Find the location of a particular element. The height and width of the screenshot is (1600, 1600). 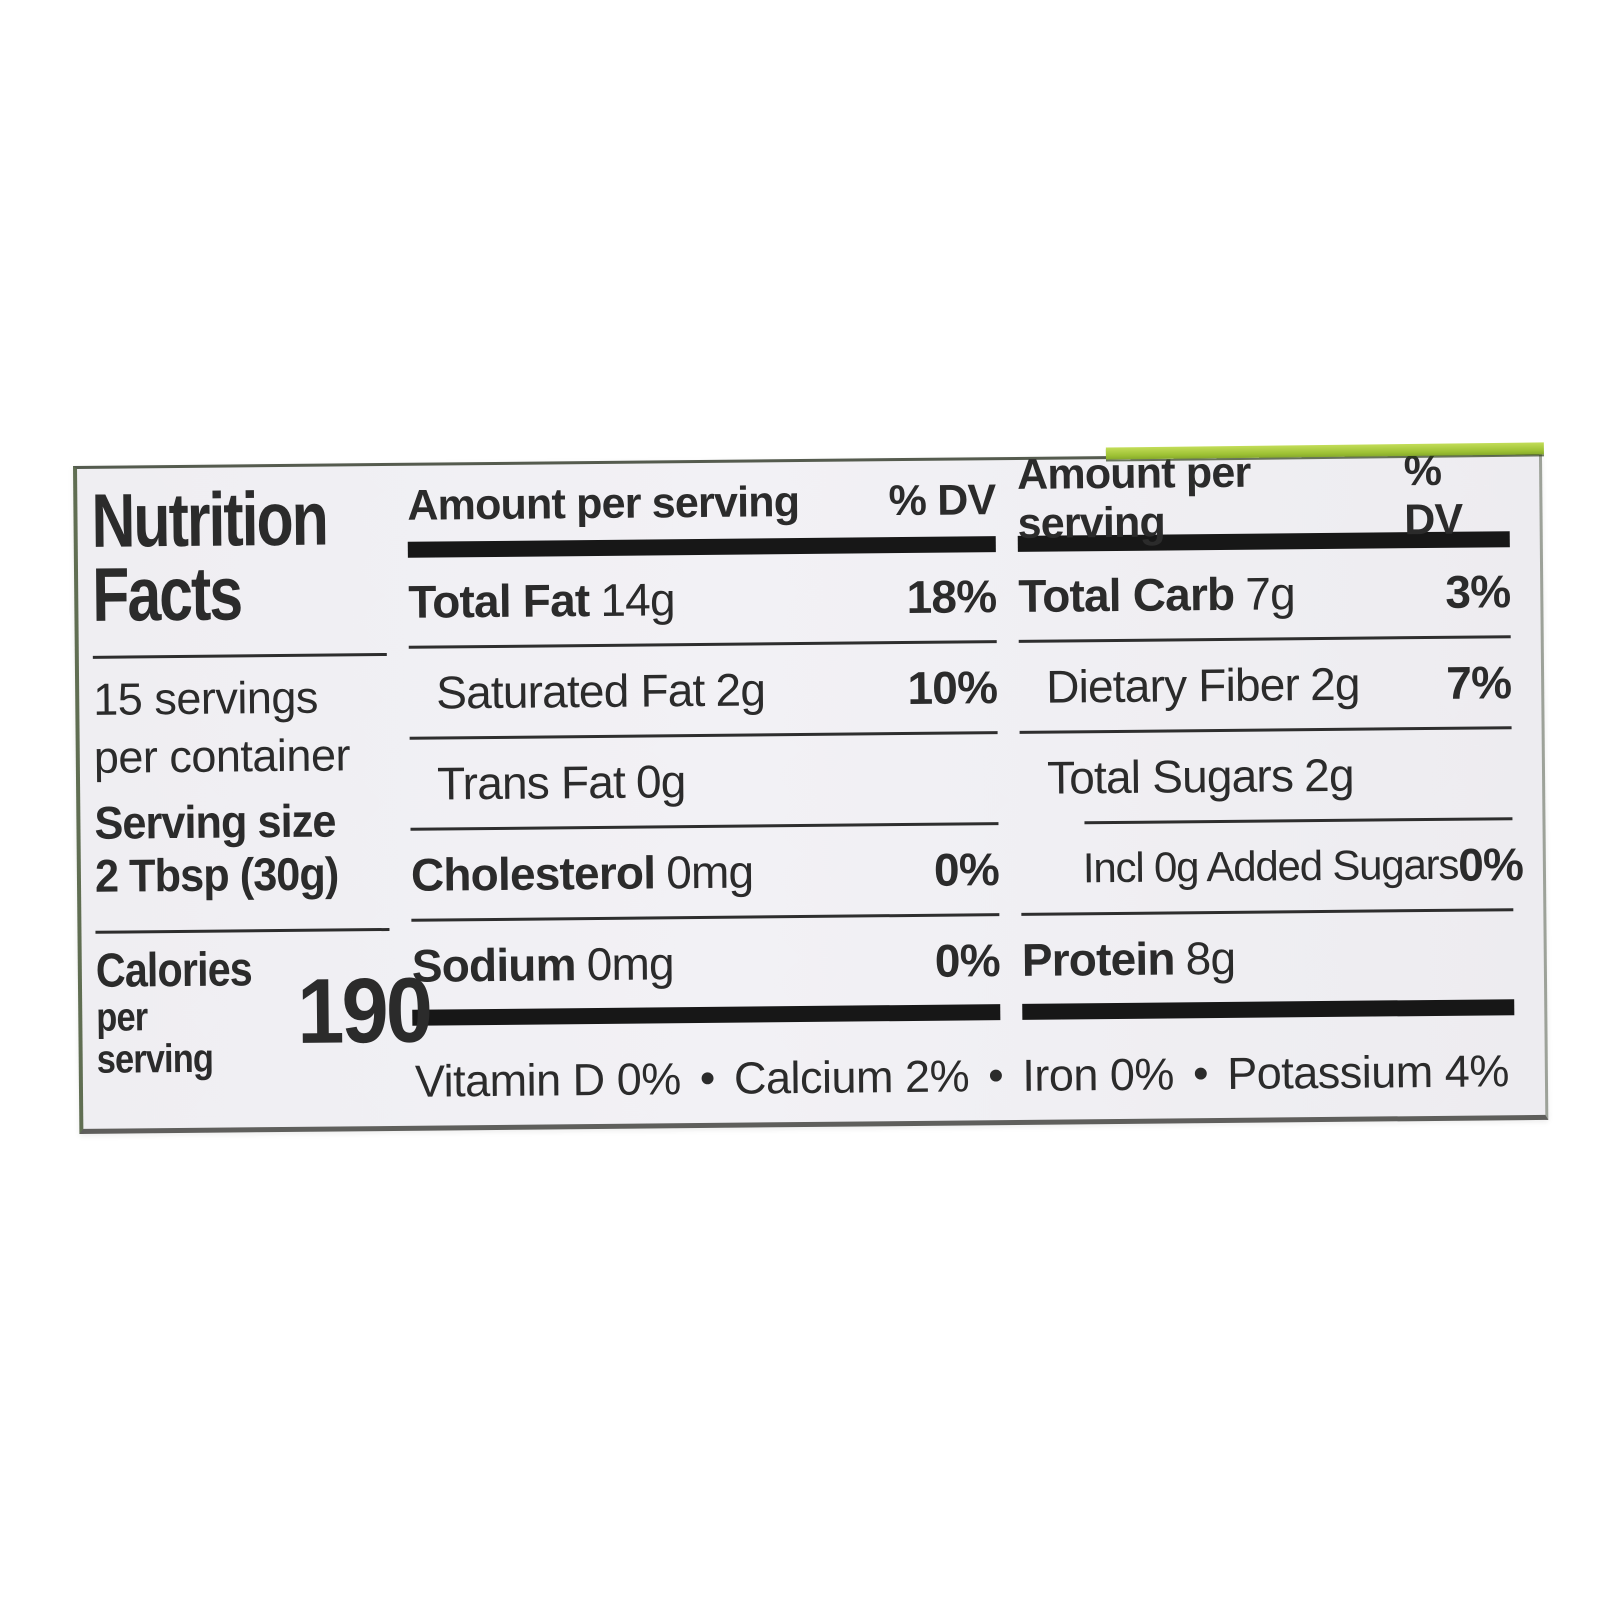

nutrient-row-dietary-fiber: Dietary Fiber 2g 7% is located at coordinates (1265, 684).